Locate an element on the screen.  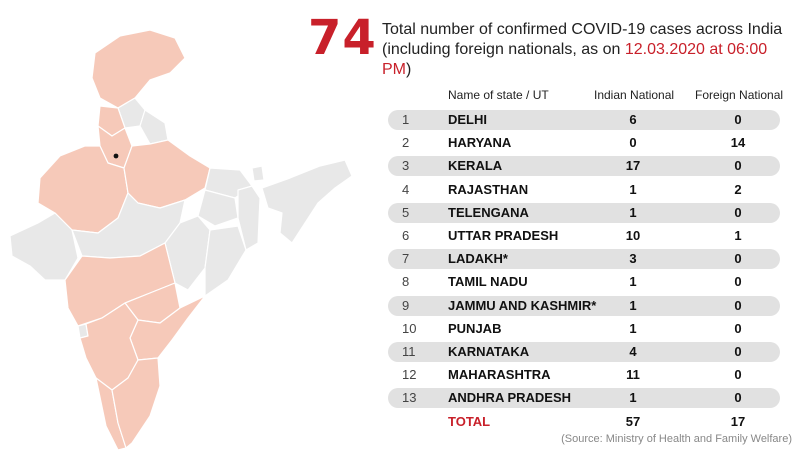
column-header-foreign: Foreign National is located at coordinates (739, 95).